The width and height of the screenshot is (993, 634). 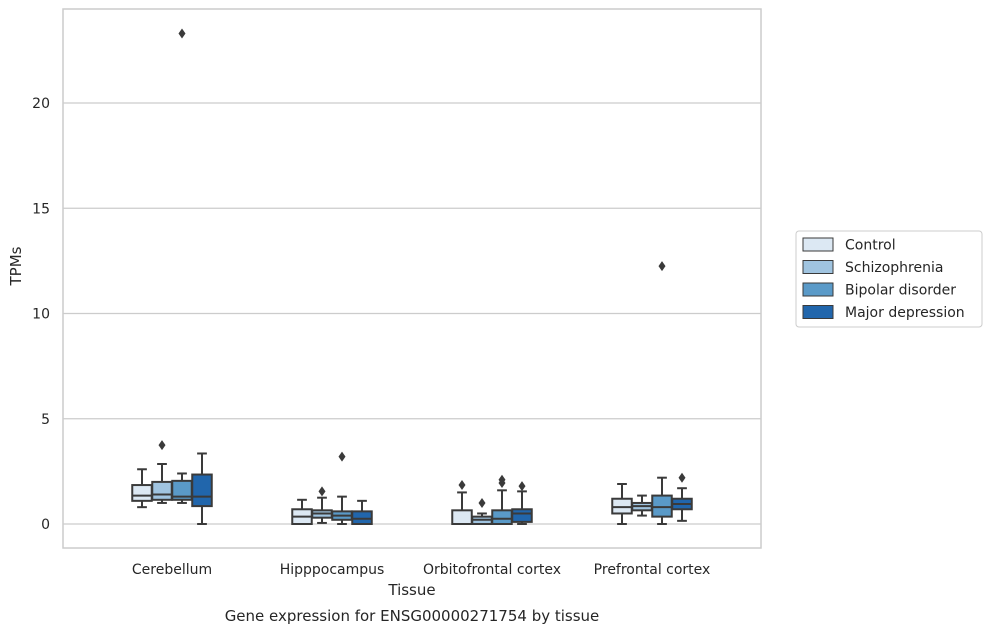 What do you see at coordinates (492, 570) in the screenshot?
I see `x-tick-label-2: Orbitofrontal cortex` at bounding box center [492, 570].